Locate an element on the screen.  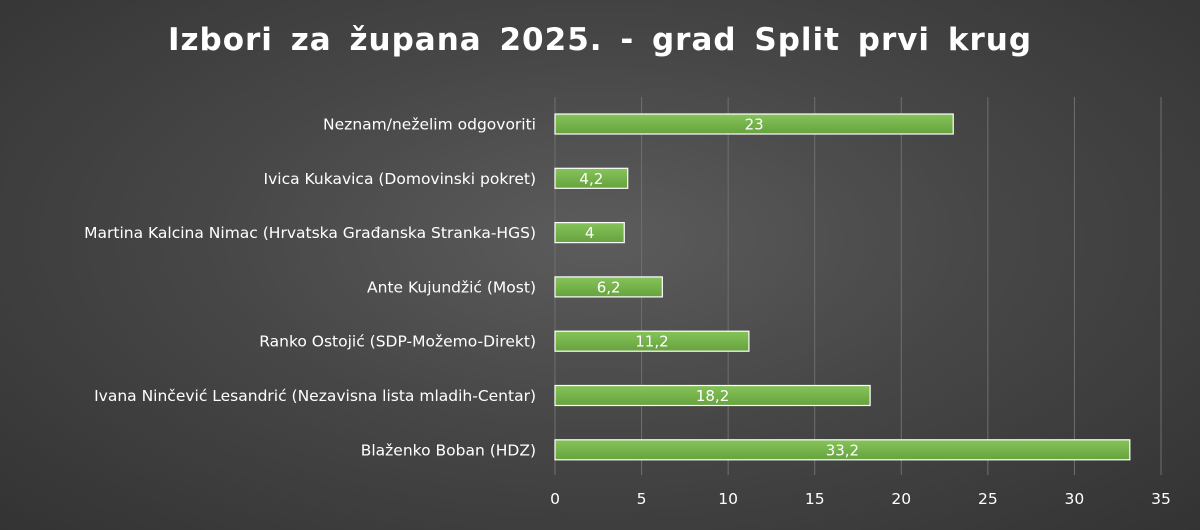
x-tick-label-30: 30 is located at coordinates (1075, 499).